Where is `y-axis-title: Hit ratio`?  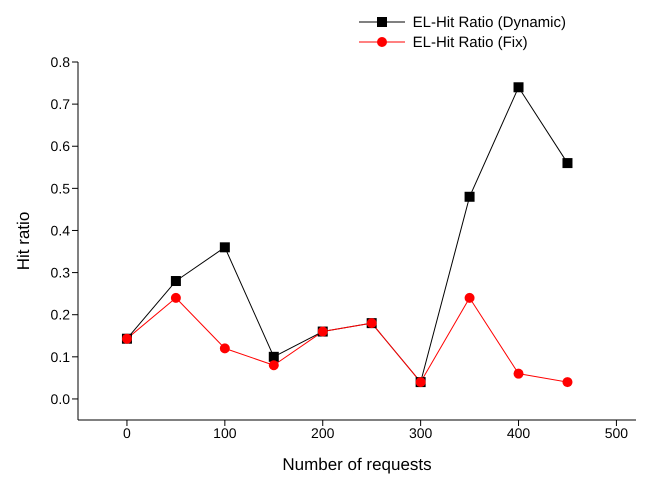 y-axis-title: Hit ratio is located at coordinates (24, 241).